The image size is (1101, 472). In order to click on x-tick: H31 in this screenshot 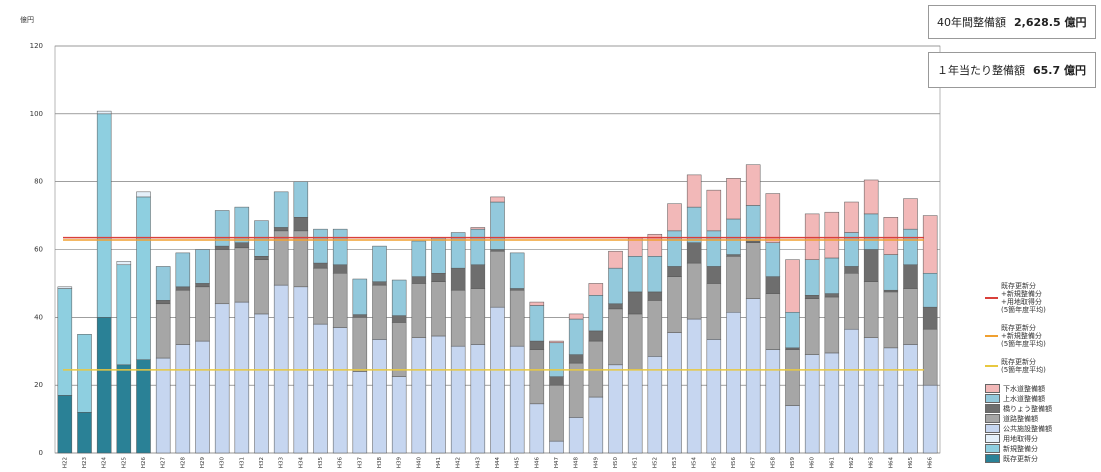, I will do `click(242, 462)`.